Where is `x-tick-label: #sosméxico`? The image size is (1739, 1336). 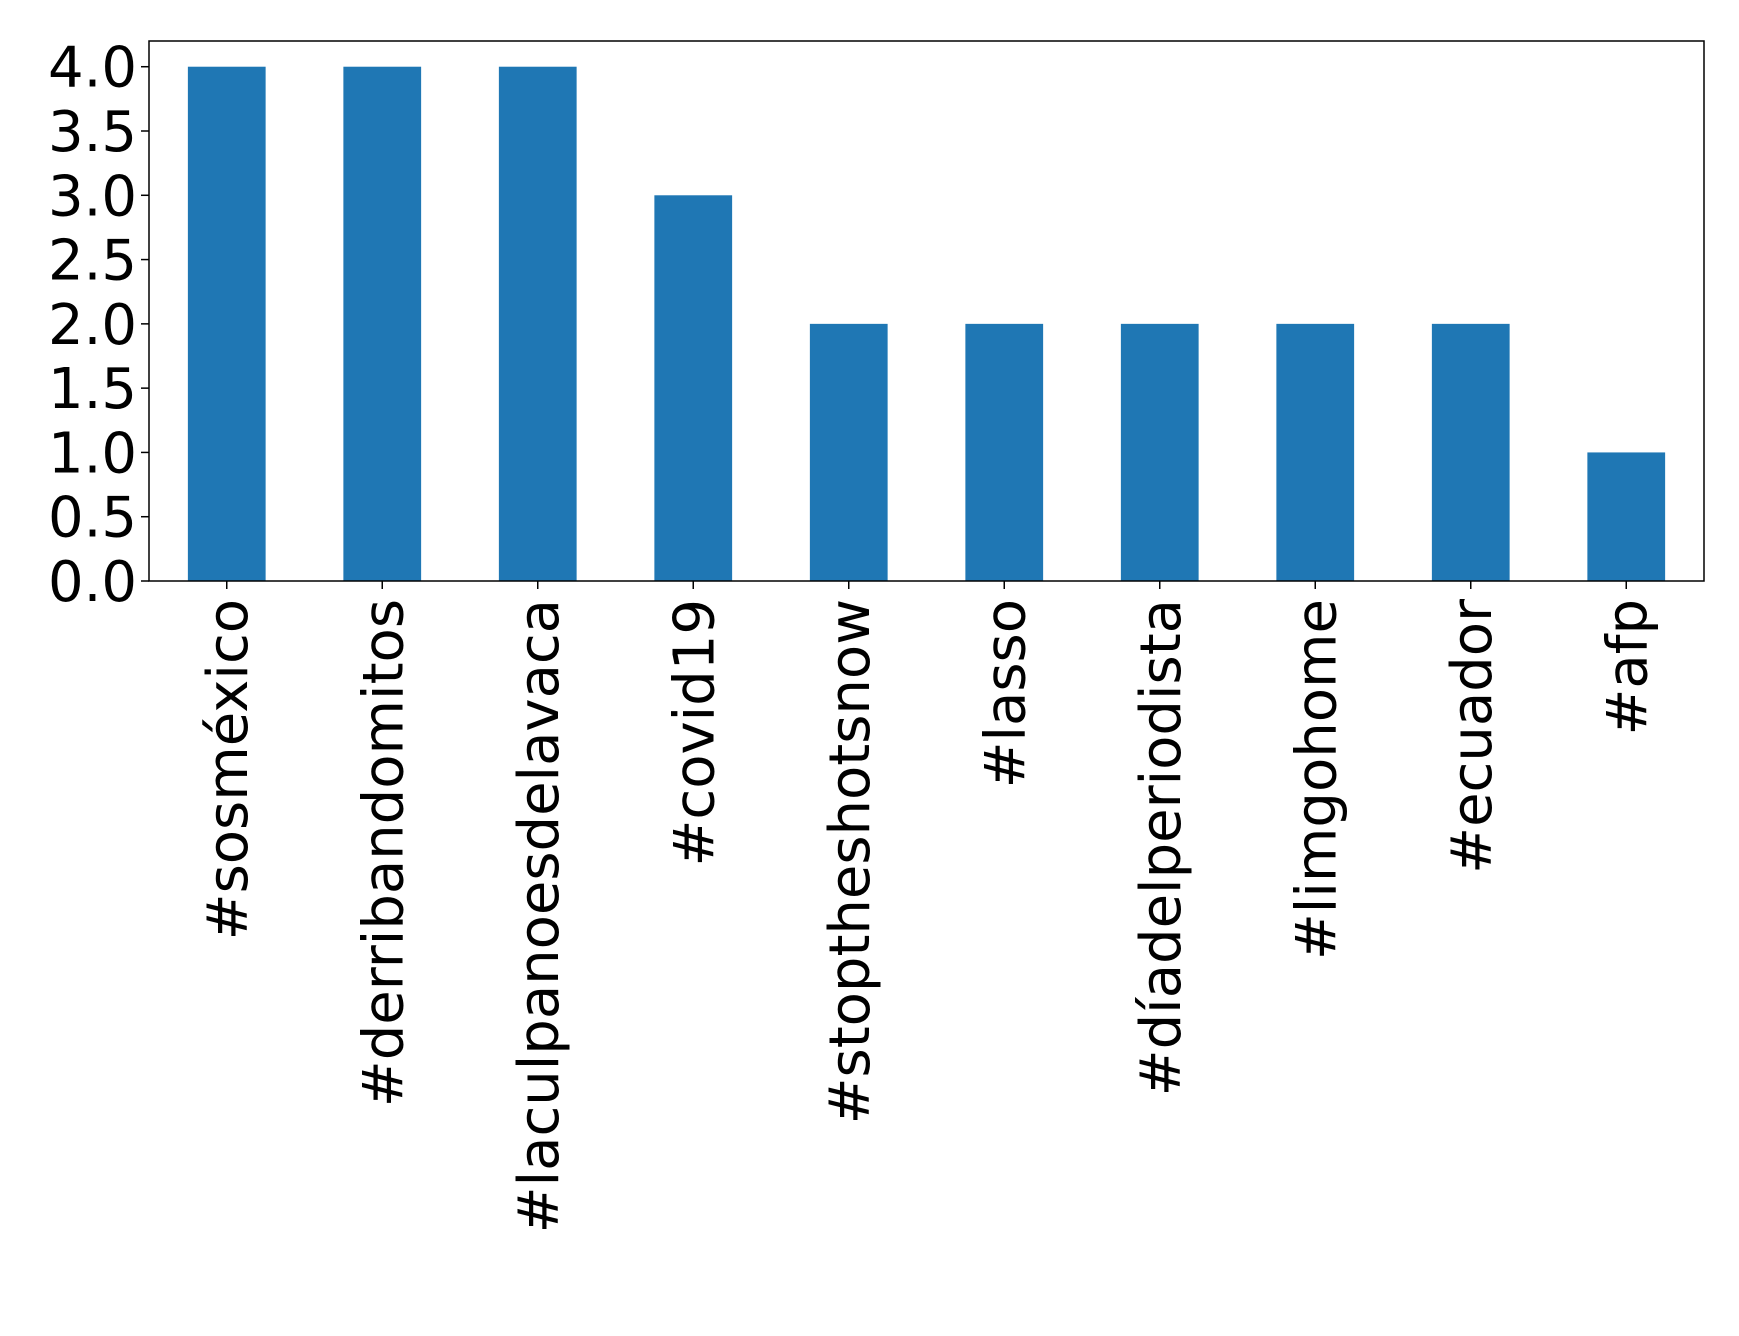 x-tick-label: #sosméxico is located at coordinates (228, 769).